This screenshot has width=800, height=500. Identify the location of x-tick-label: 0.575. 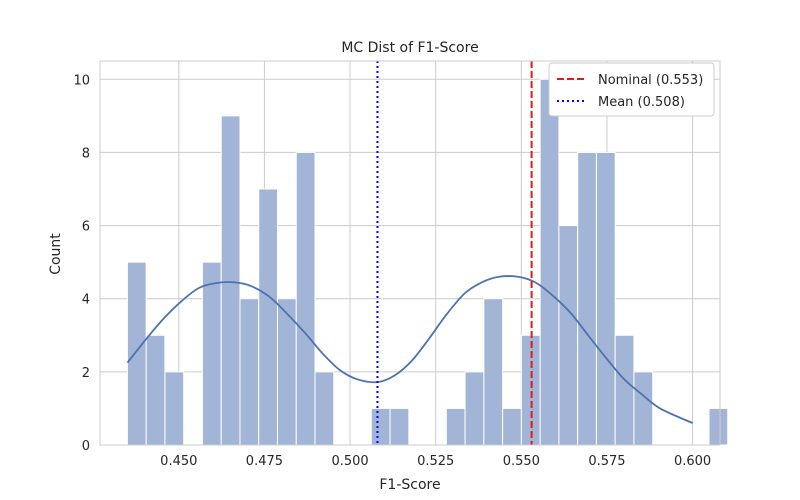
(606, 461).